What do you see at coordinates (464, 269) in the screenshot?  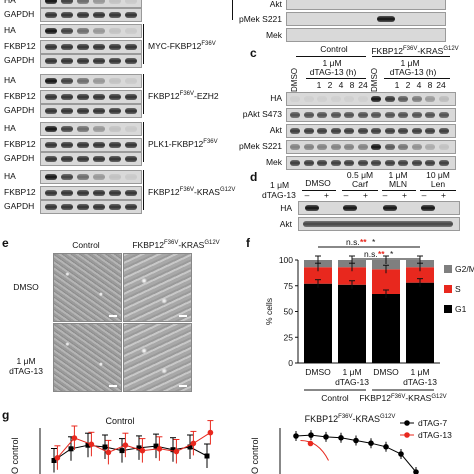 I see `legend-label: G2/M` at bounding box center [464, 269].